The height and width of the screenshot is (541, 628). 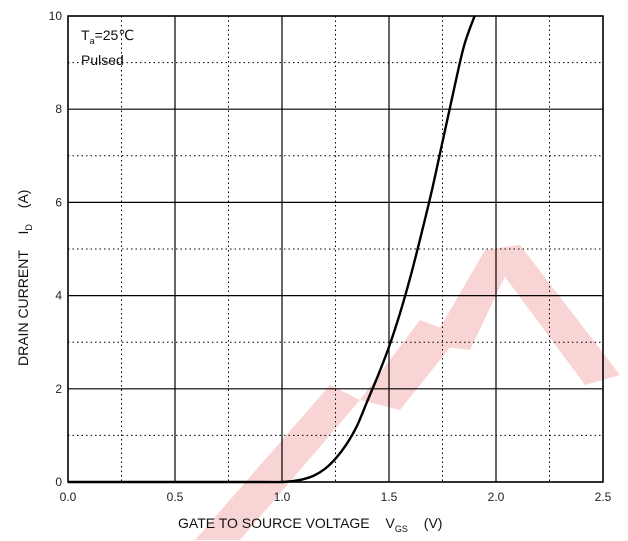 I want to click on x-tick-label: 1.5, so click(x=389, y=497).